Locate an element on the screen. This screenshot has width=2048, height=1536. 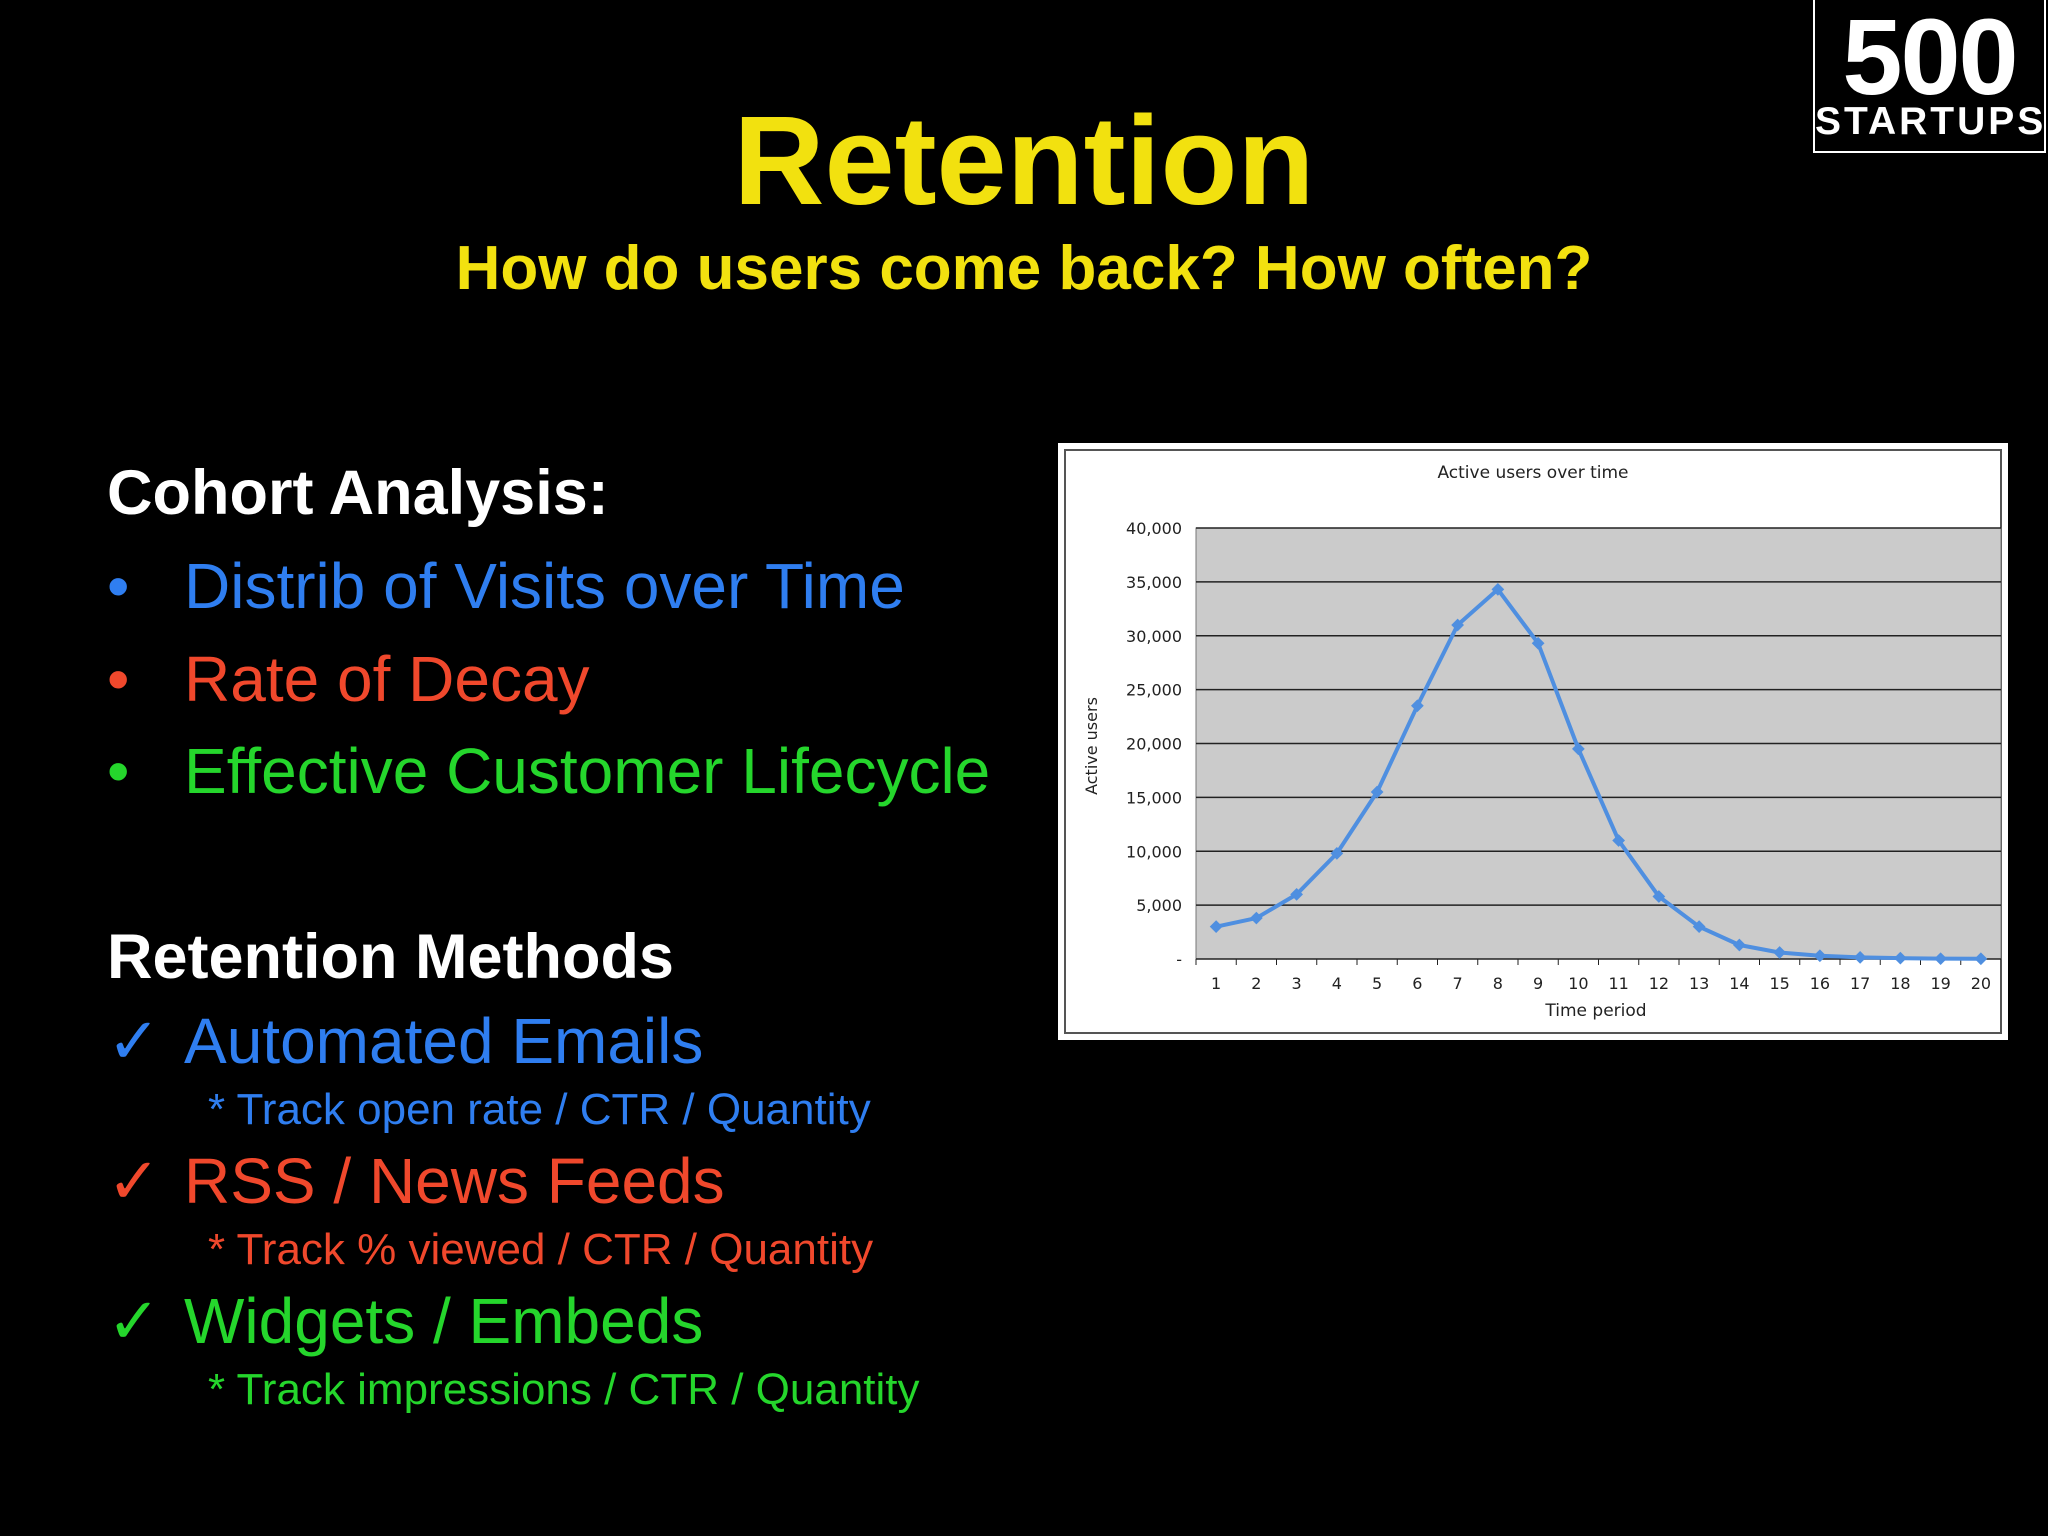
x-tick-label: 2 is located at coordinates (1256, 983).